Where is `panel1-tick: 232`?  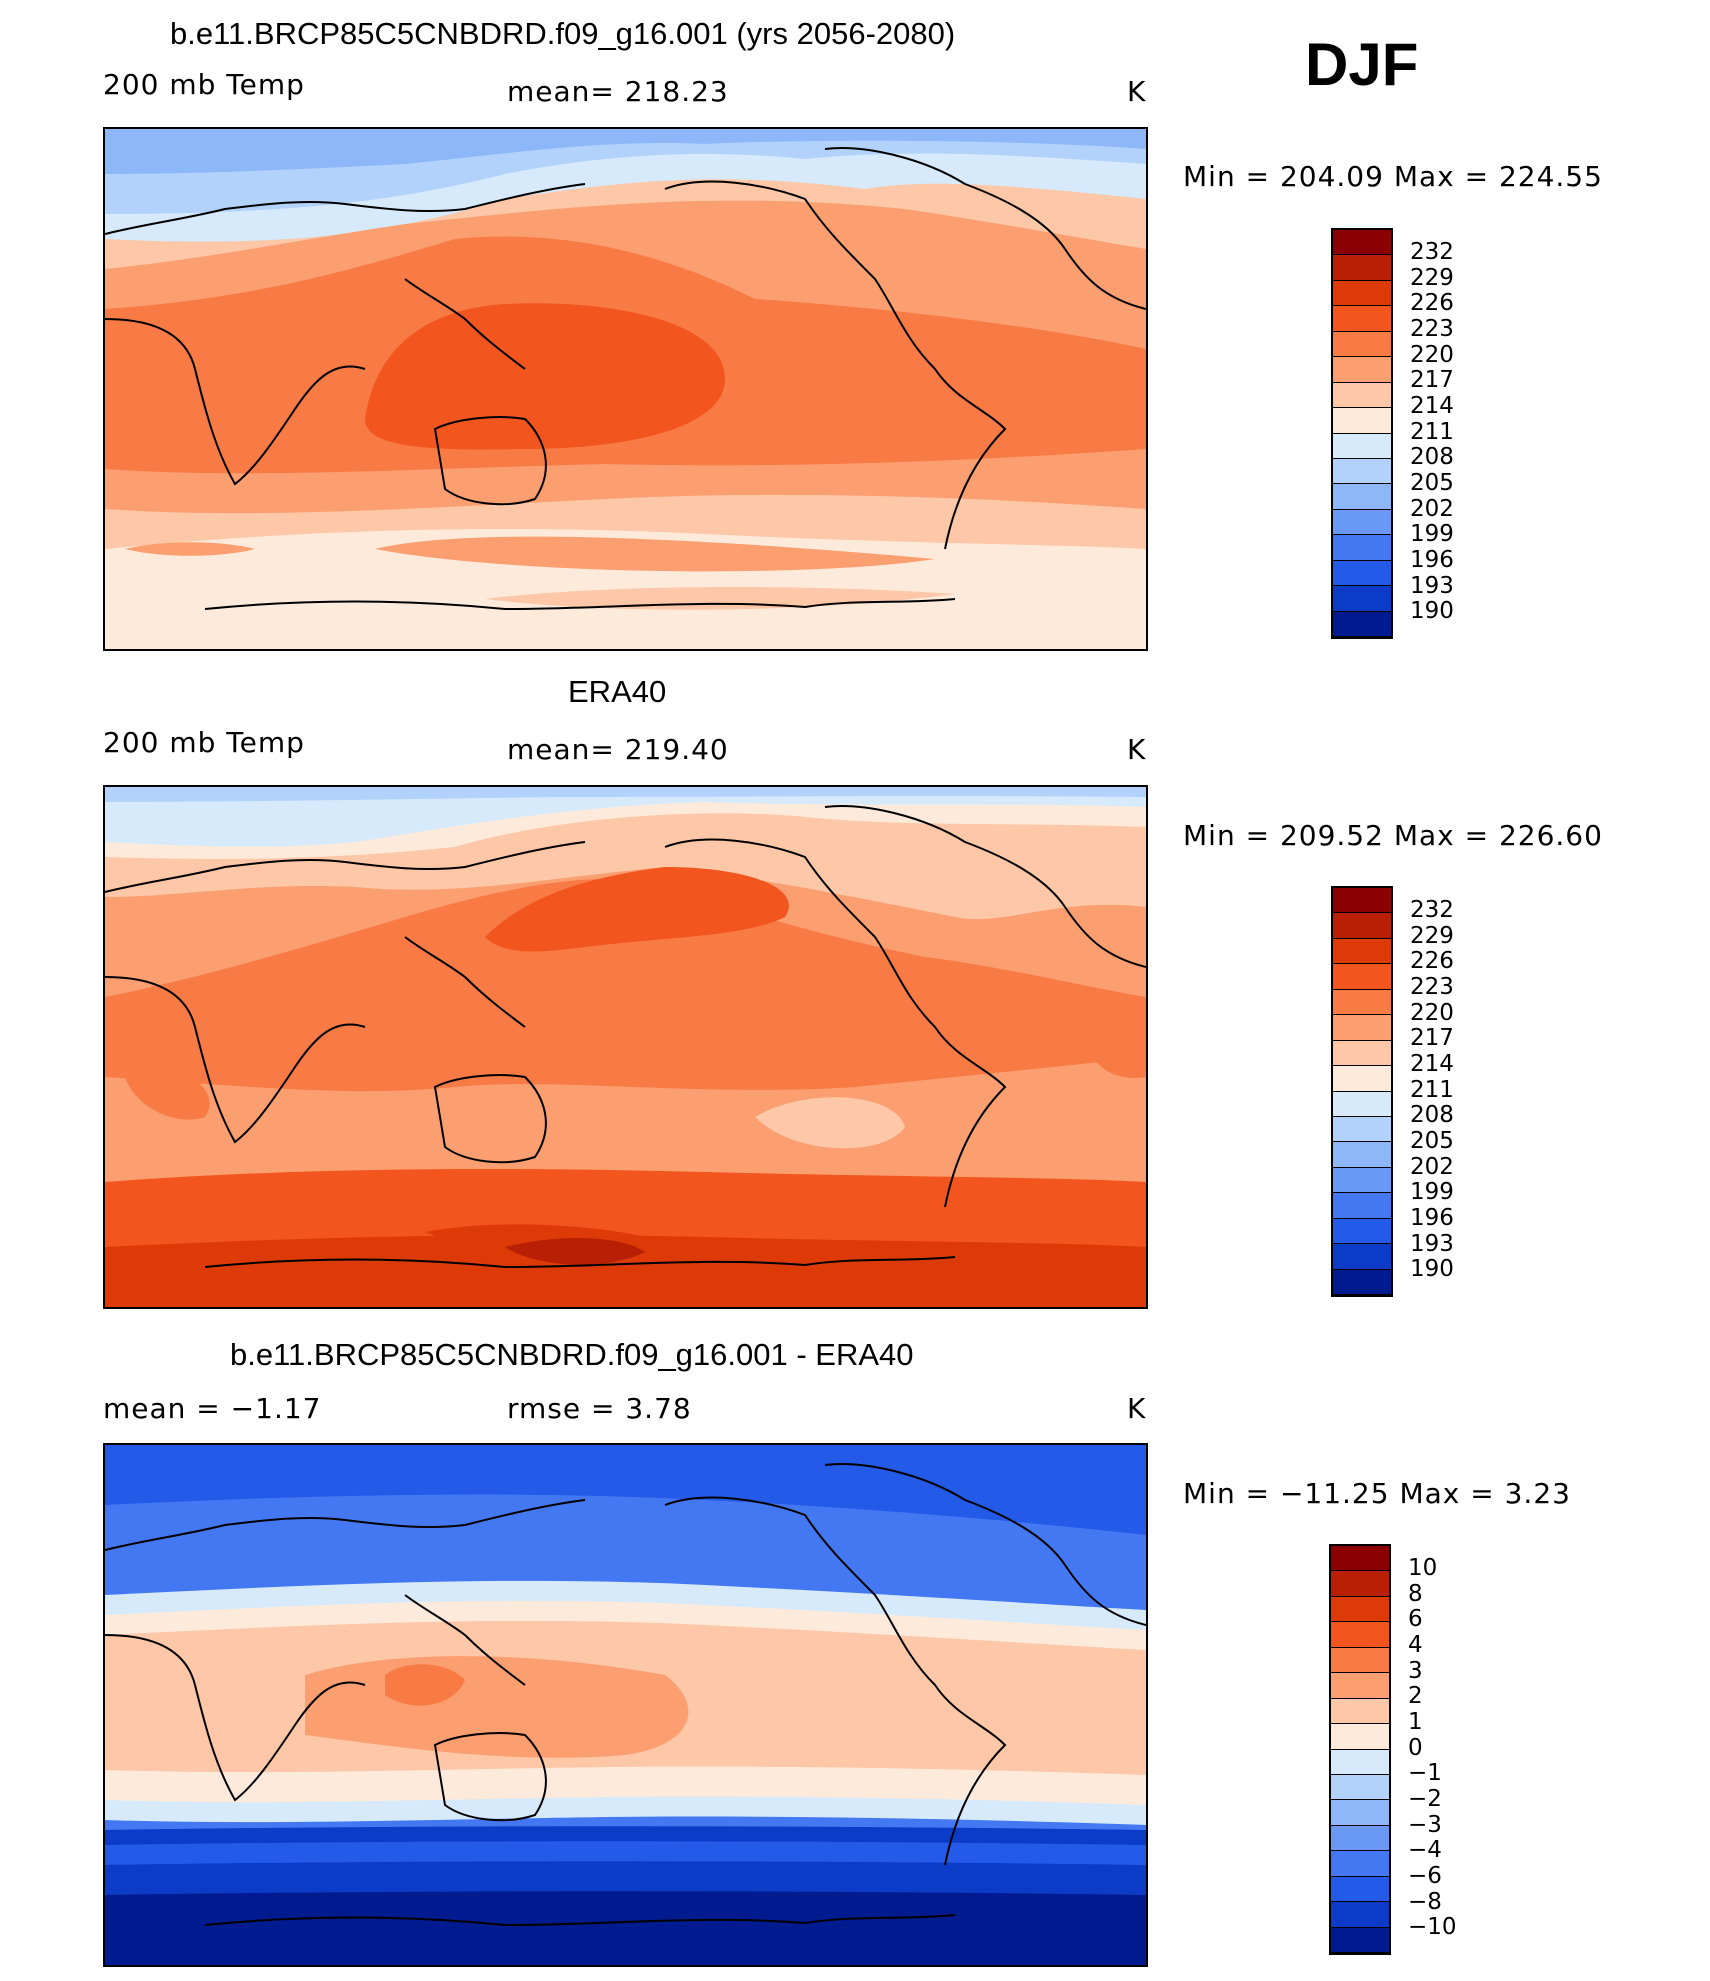
panel1-tick: 232 is located at coordinates (1432, 252).